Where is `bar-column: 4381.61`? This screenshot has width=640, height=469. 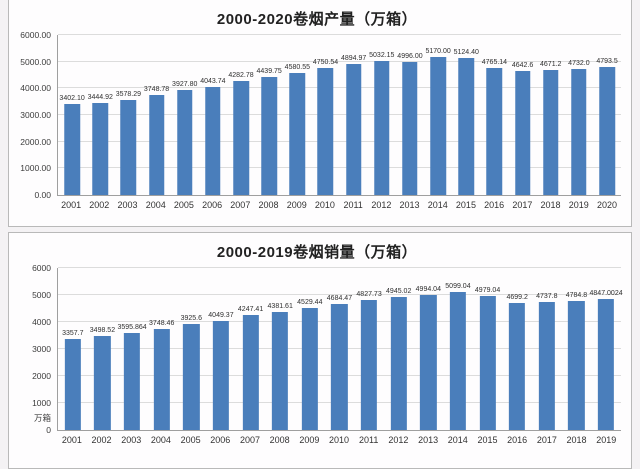
bar-column: 4381.61 is located at coordinates (280, 349).